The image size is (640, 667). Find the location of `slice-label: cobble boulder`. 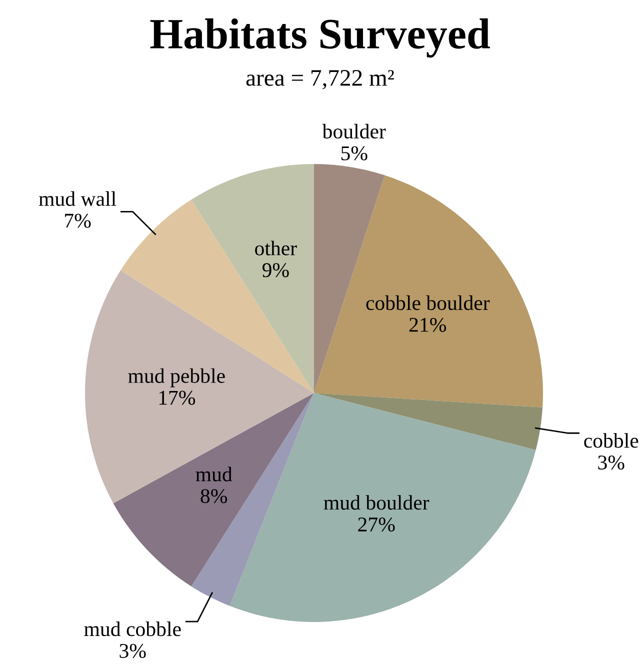

slice-label: cobble boulder is located at coordinates (428, 302).